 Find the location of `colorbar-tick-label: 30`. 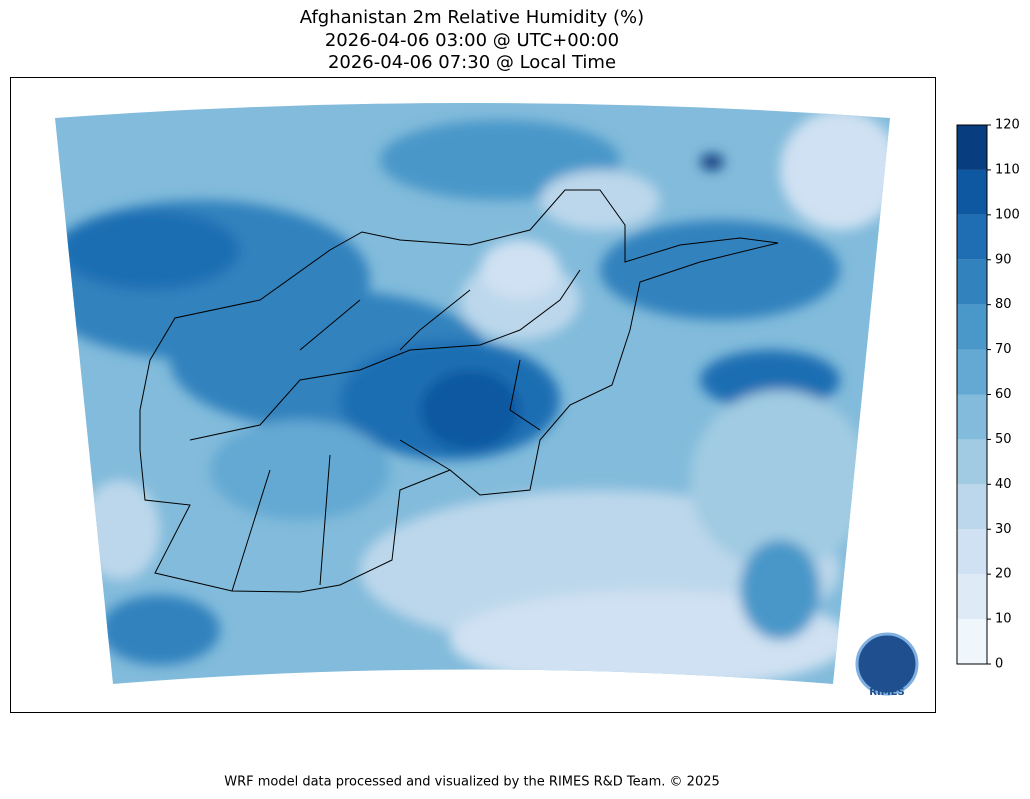

colorbar-tick-label: 30 is located at coordinates (1003, 529).